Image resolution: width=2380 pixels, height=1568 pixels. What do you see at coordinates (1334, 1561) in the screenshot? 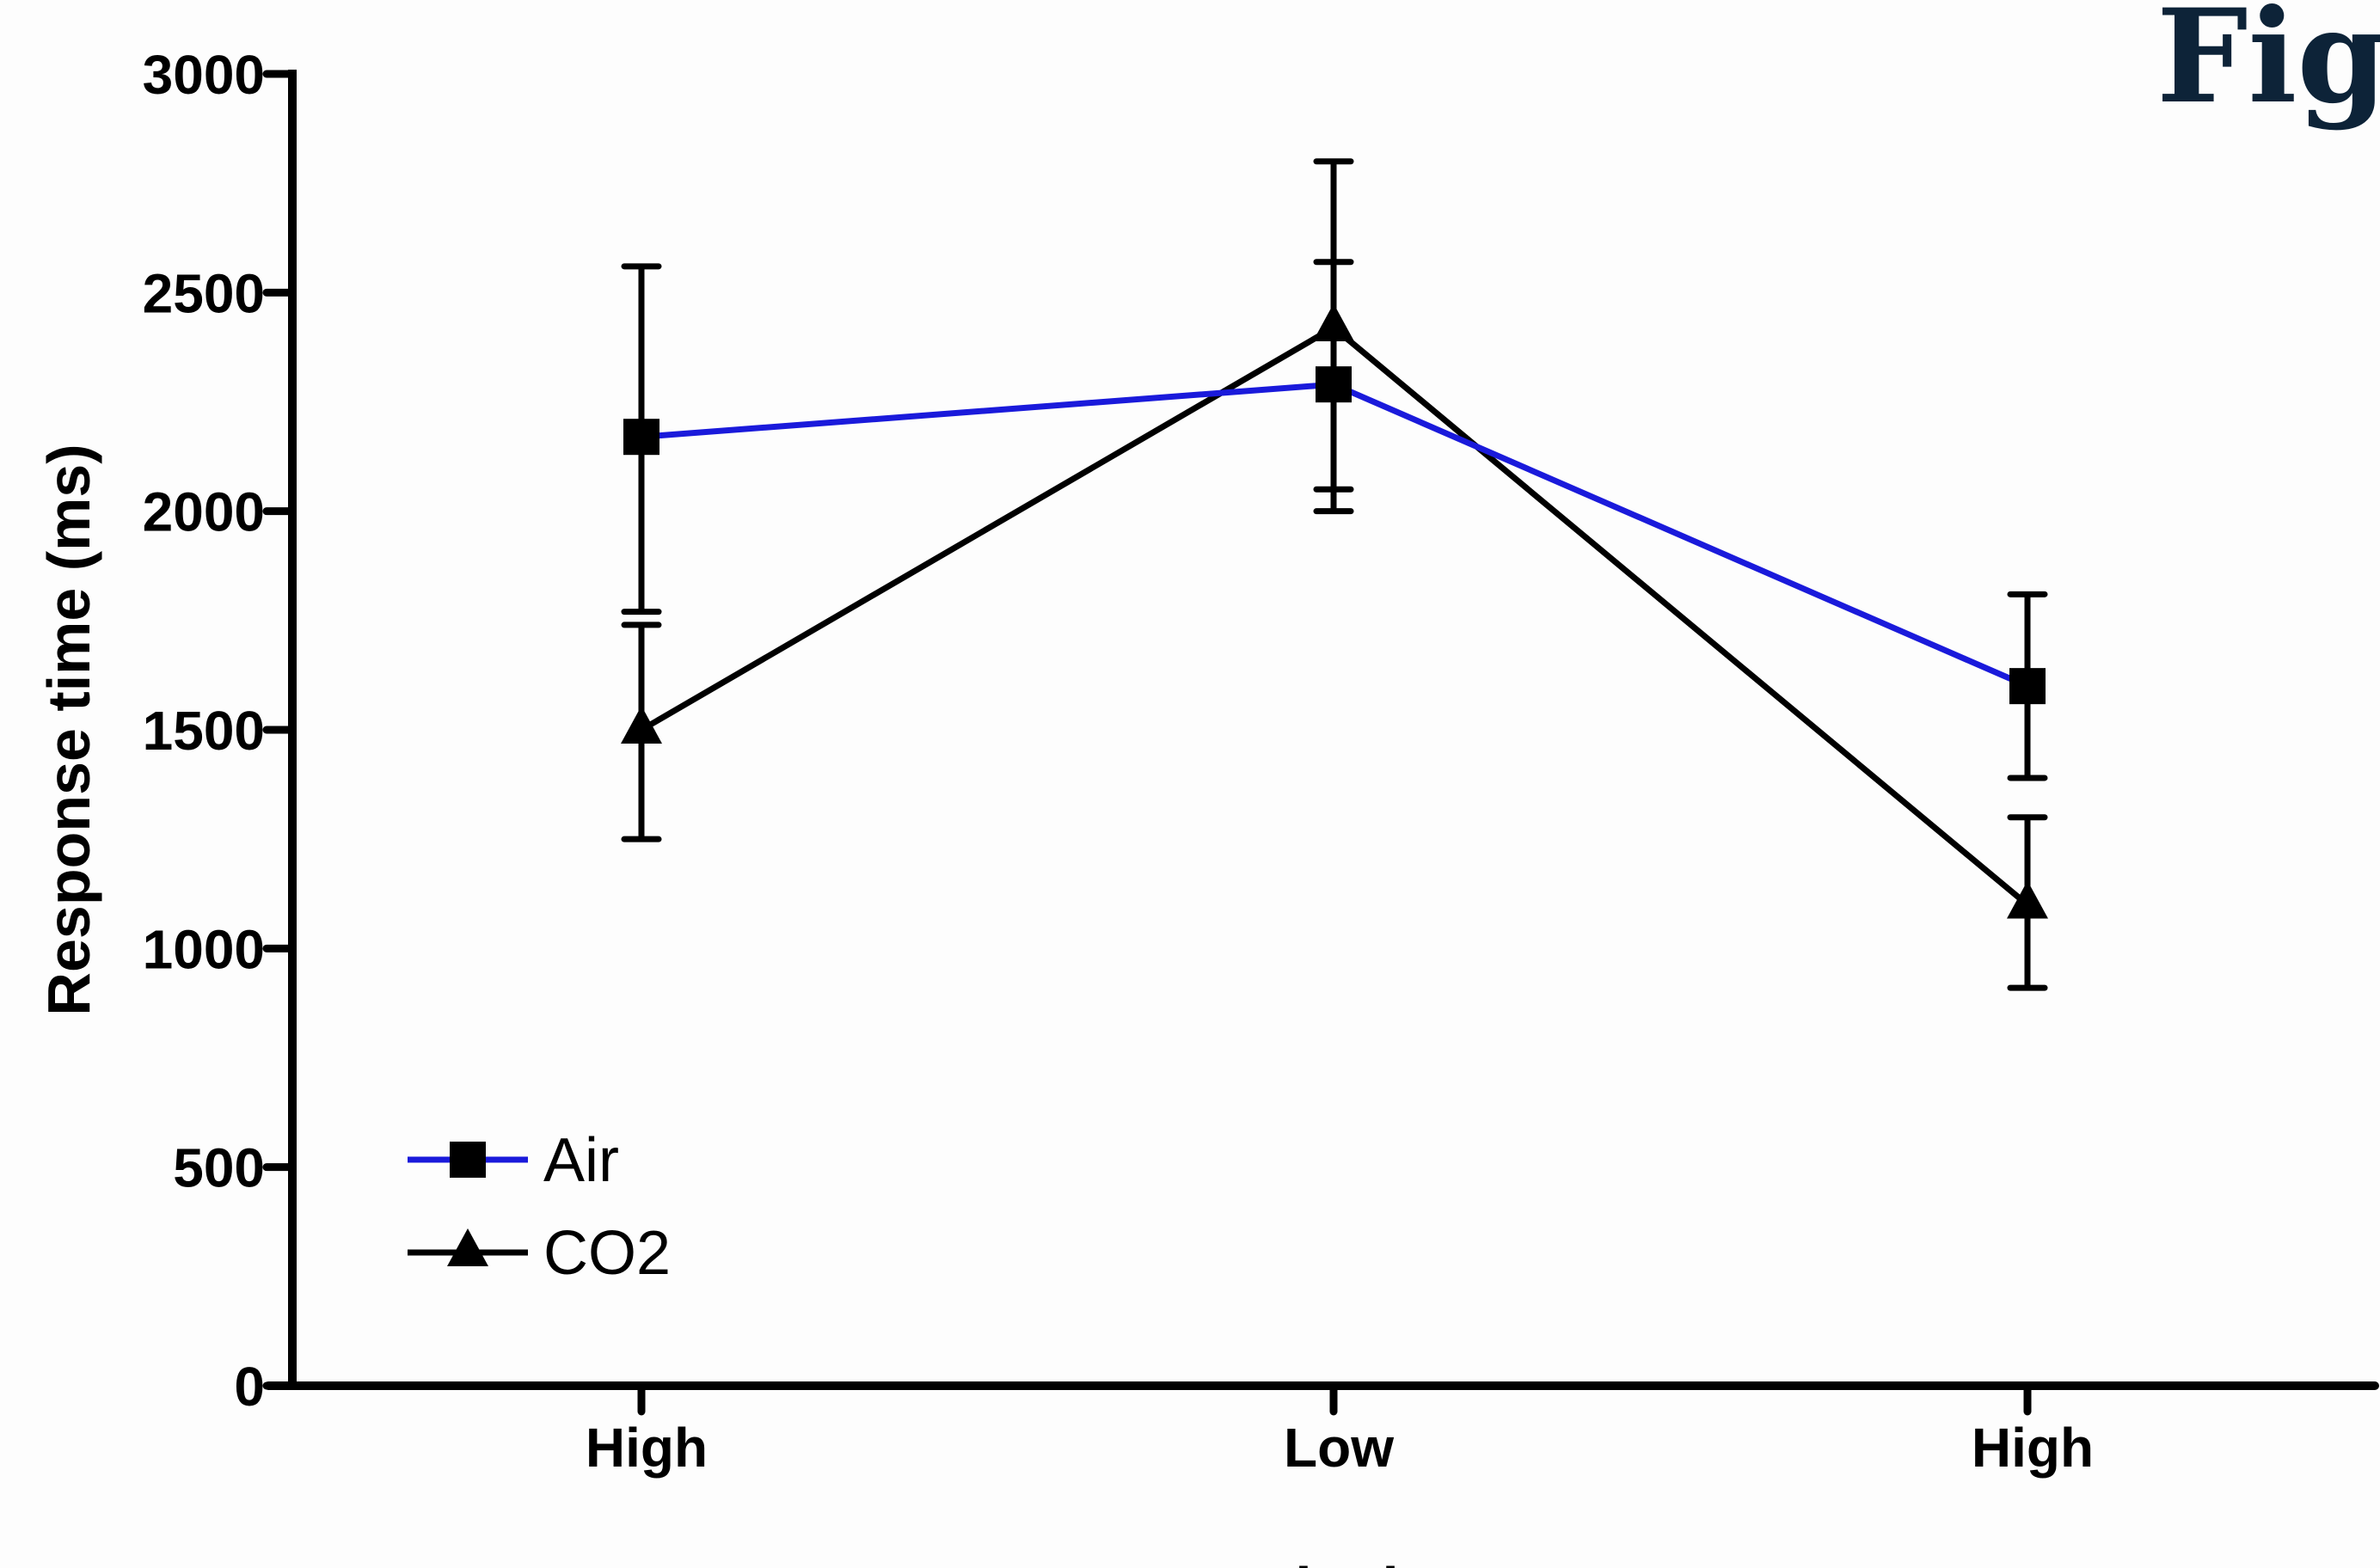
I see `x-axis-title: Block` at bounding box center [1334, 1561].